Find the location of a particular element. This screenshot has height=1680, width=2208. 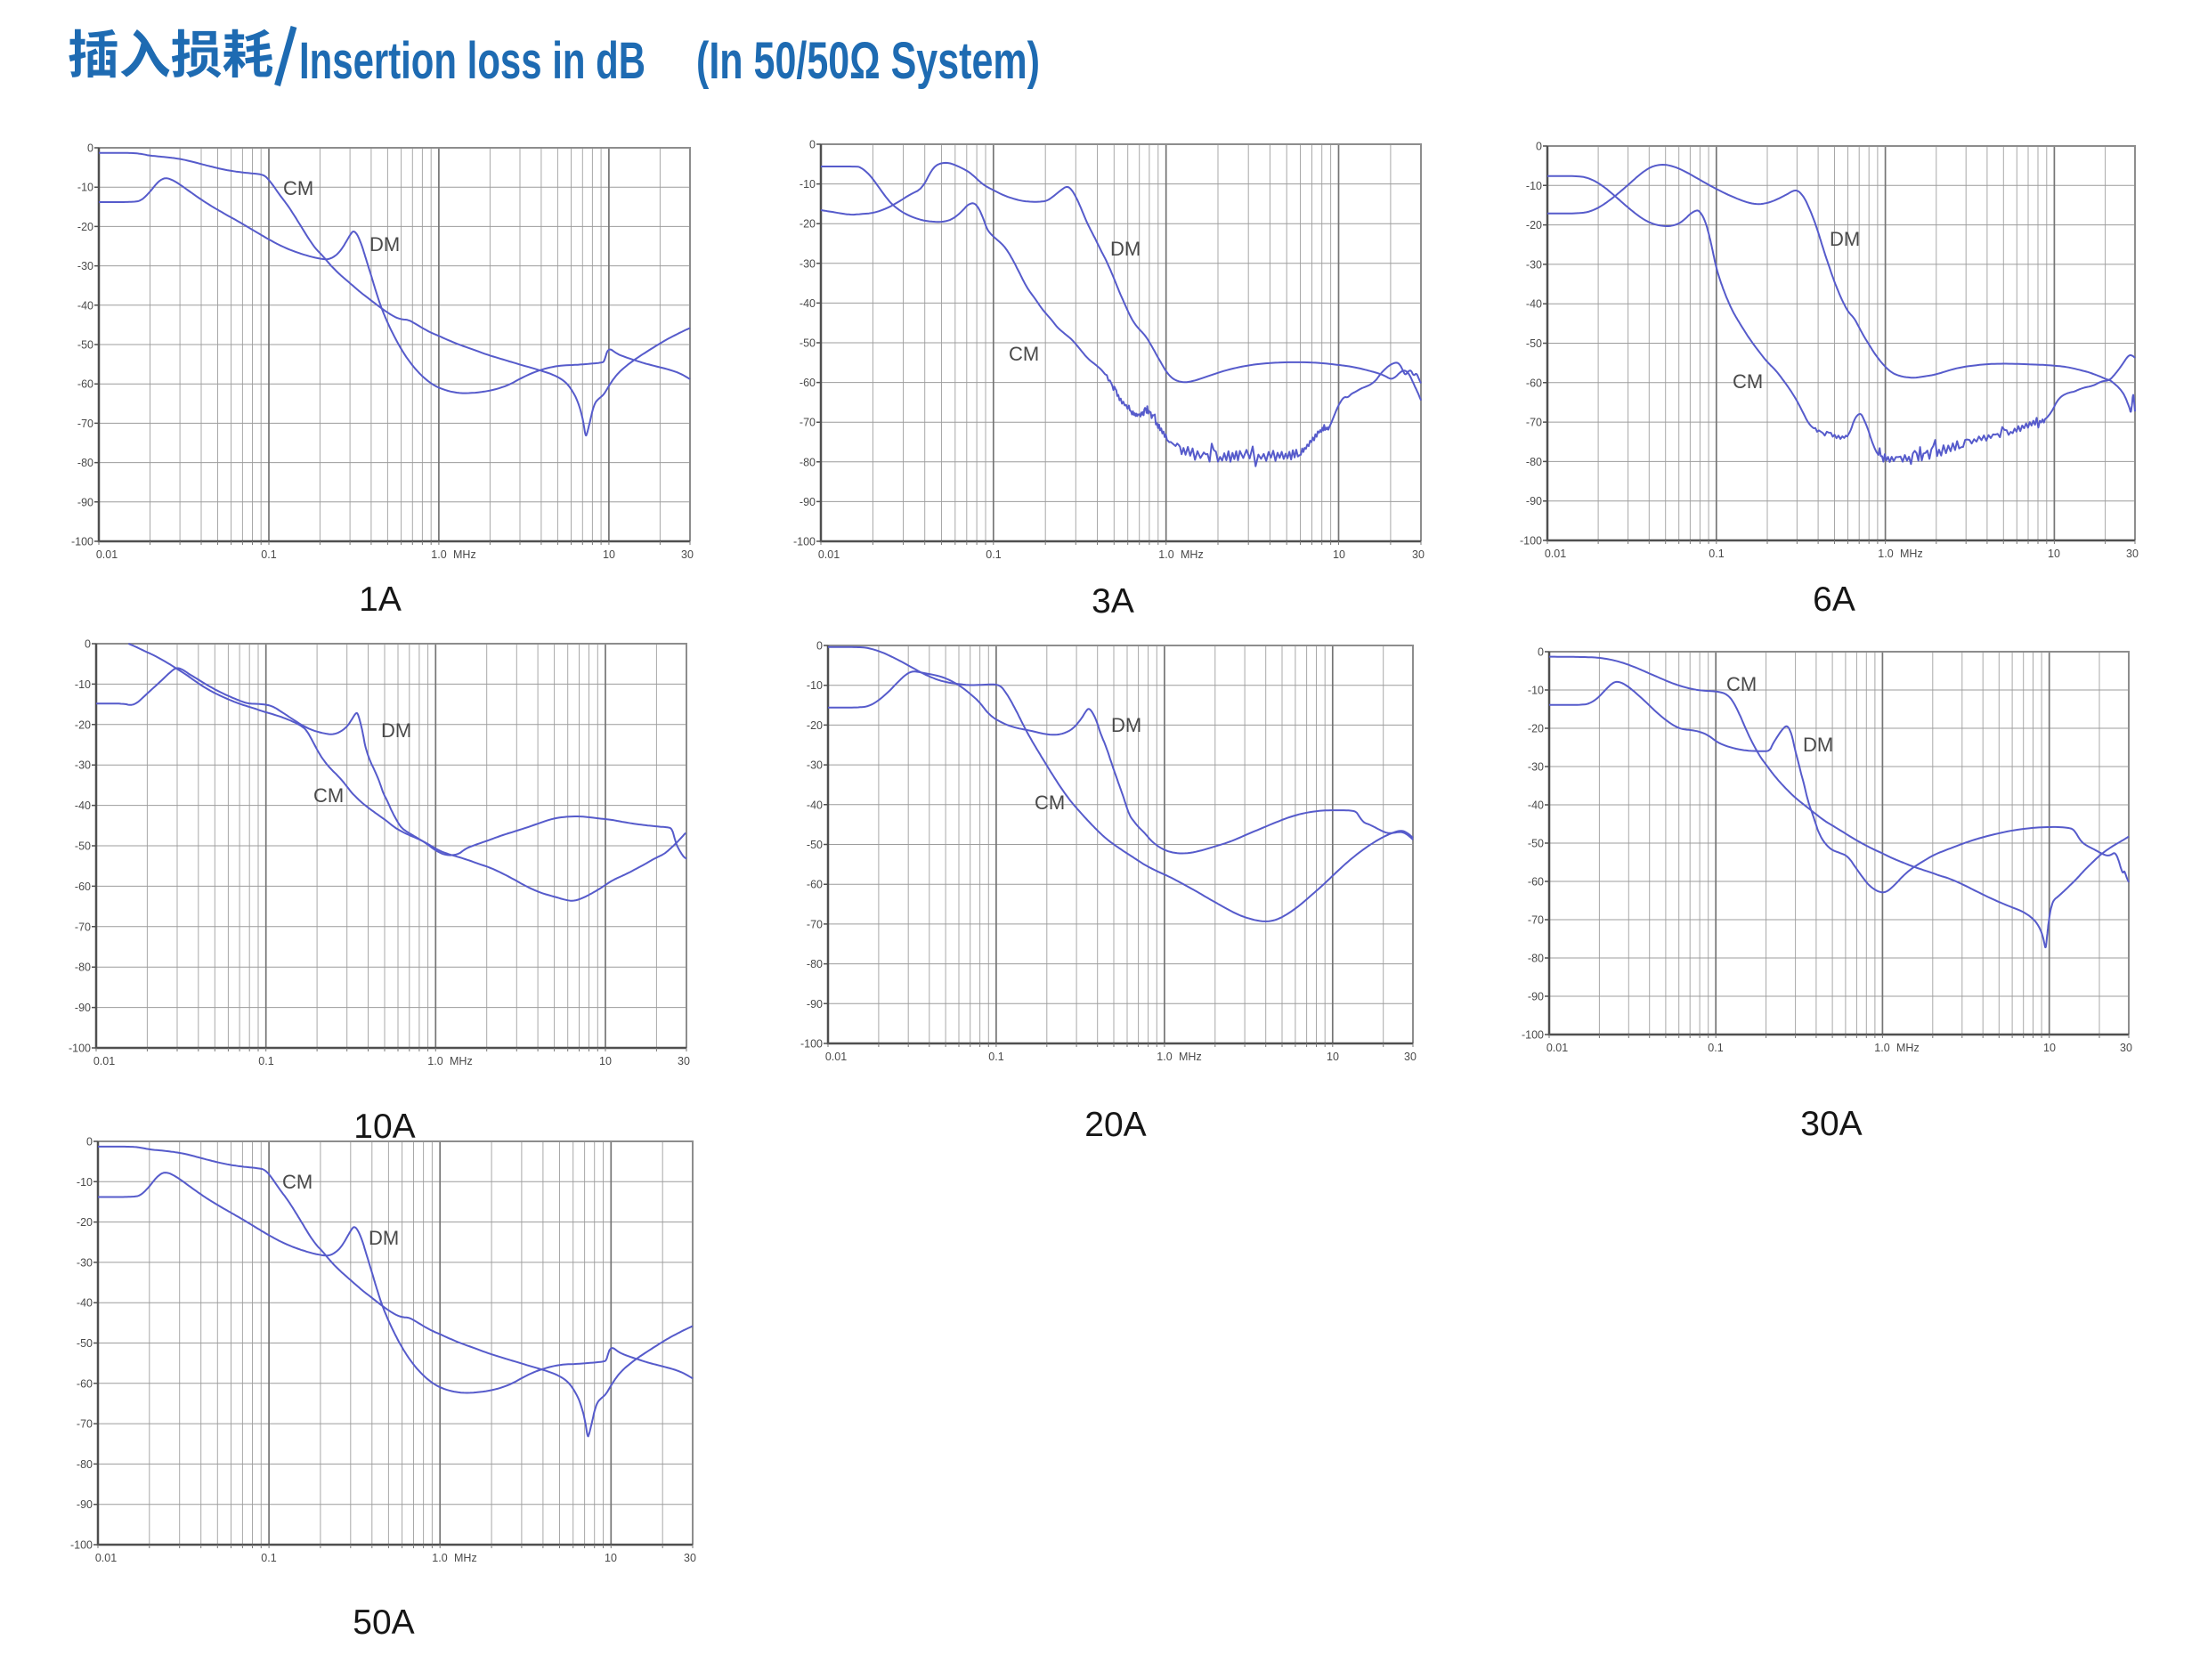

svg-text: 30A is located at coordinates (1831, 1124).